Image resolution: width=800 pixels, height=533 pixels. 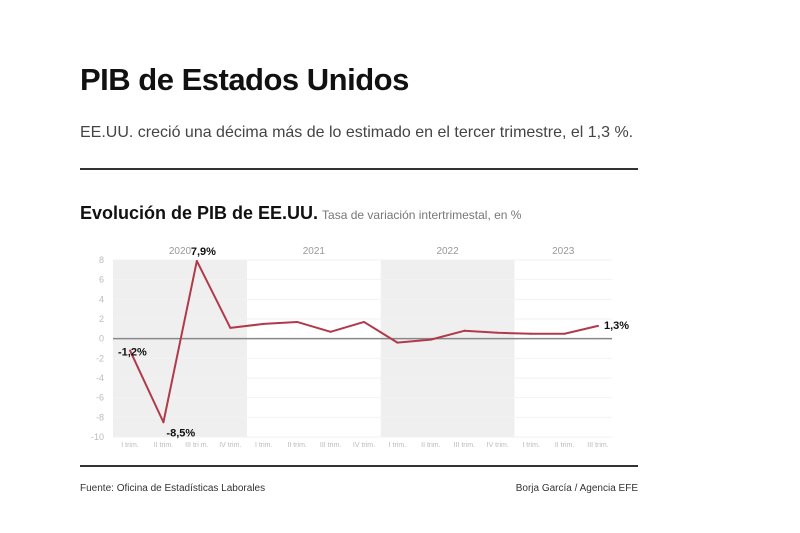 I want to click on y-tick-label: 4, so click(x=101, y=299).